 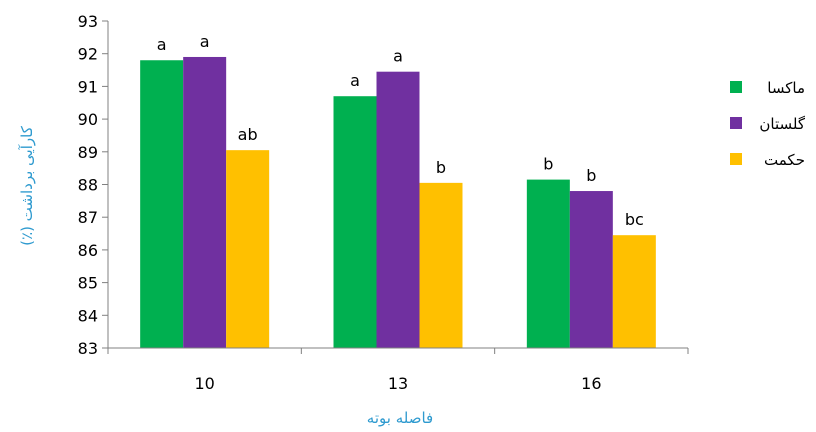 What do you see at coordinates (784, 160) in the screenshot?
I see `legend-label: حکمت` at bounding box center [784, 160].